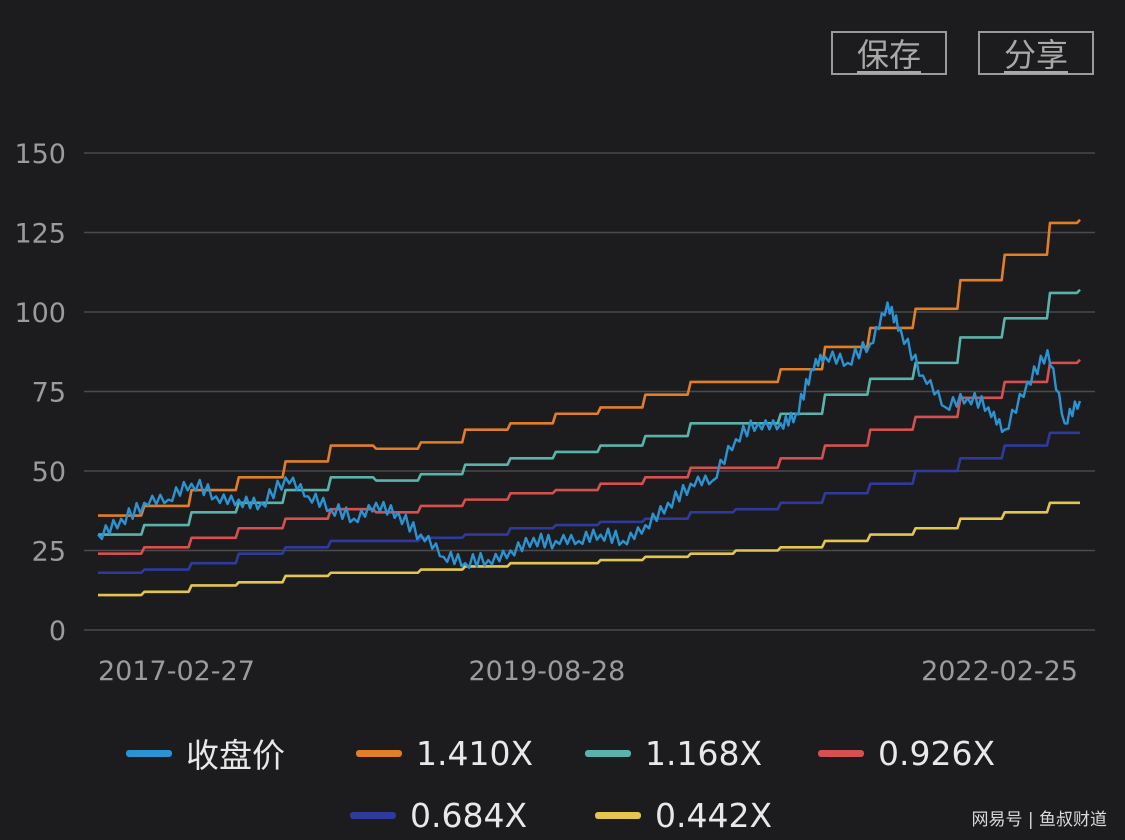 The height and width of the screenshot is (840, 1125). I want to click on legend-label: 1.168X, so click(704, 753).